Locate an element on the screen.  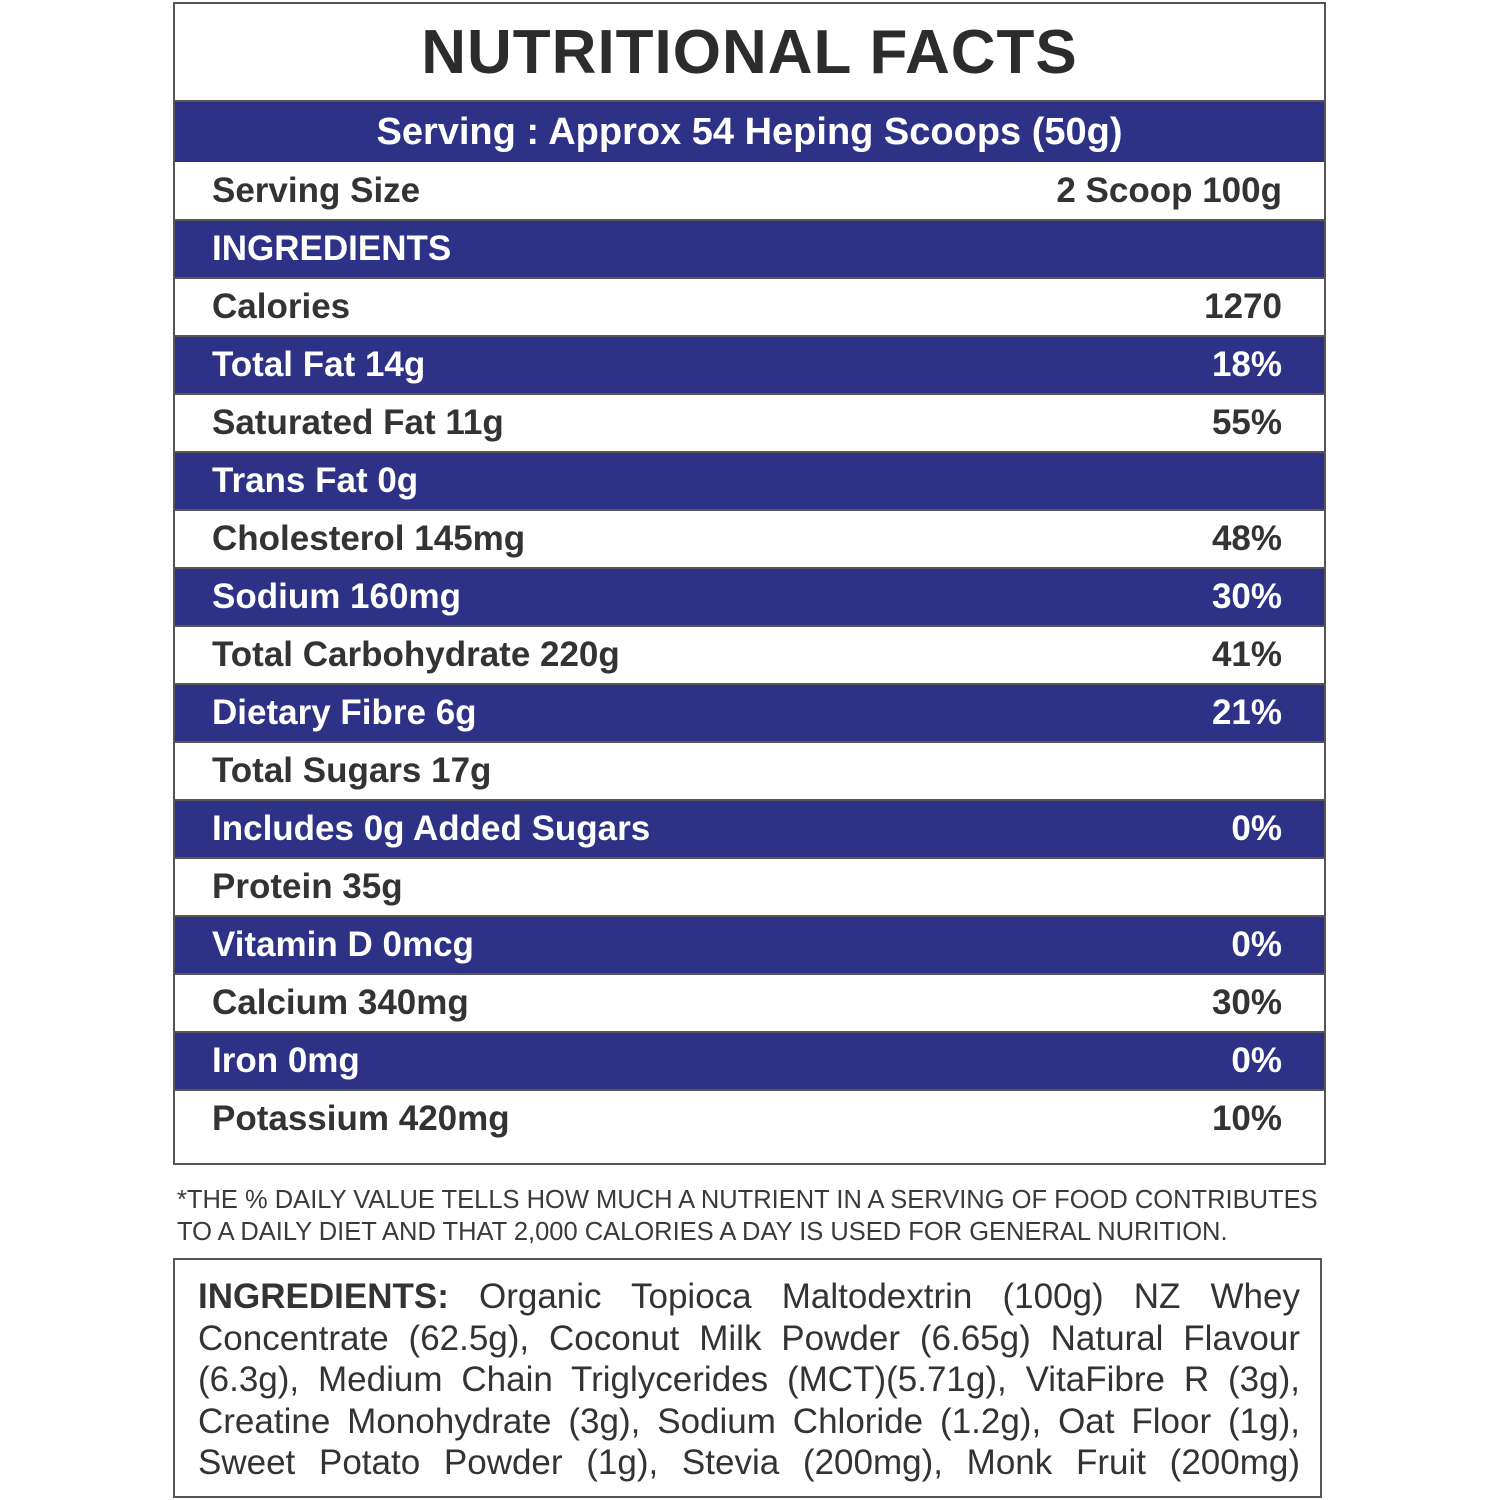
nutrient-value: 48% is located at coordinates (1246, 538).